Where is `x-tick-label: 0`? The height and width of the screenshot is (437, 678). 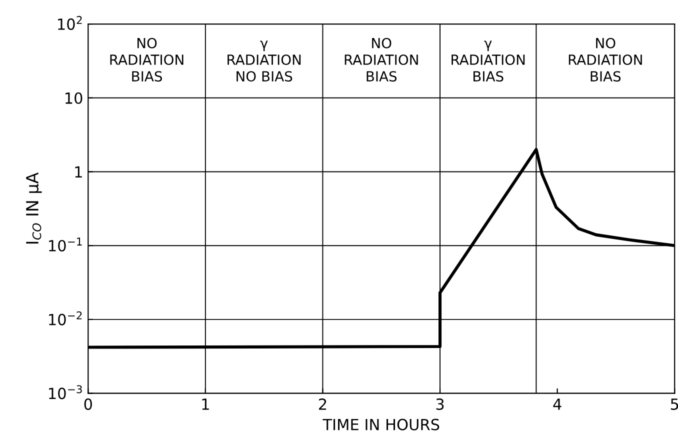
x-tick-label: 0 is located at coordinates (88, 404).